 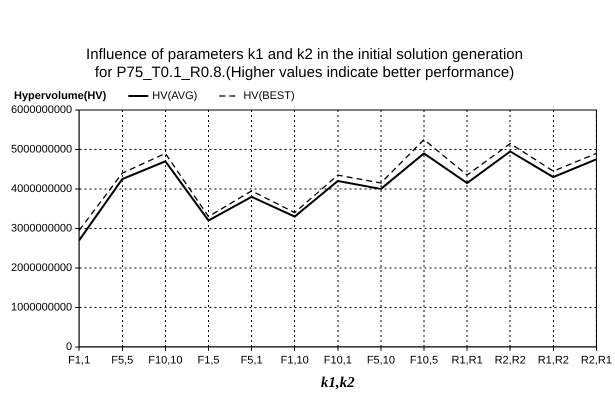 I want to click on text: for P75_T0.1_R0.8.(Higher values indicate better performance), so click(x=304, y=73).